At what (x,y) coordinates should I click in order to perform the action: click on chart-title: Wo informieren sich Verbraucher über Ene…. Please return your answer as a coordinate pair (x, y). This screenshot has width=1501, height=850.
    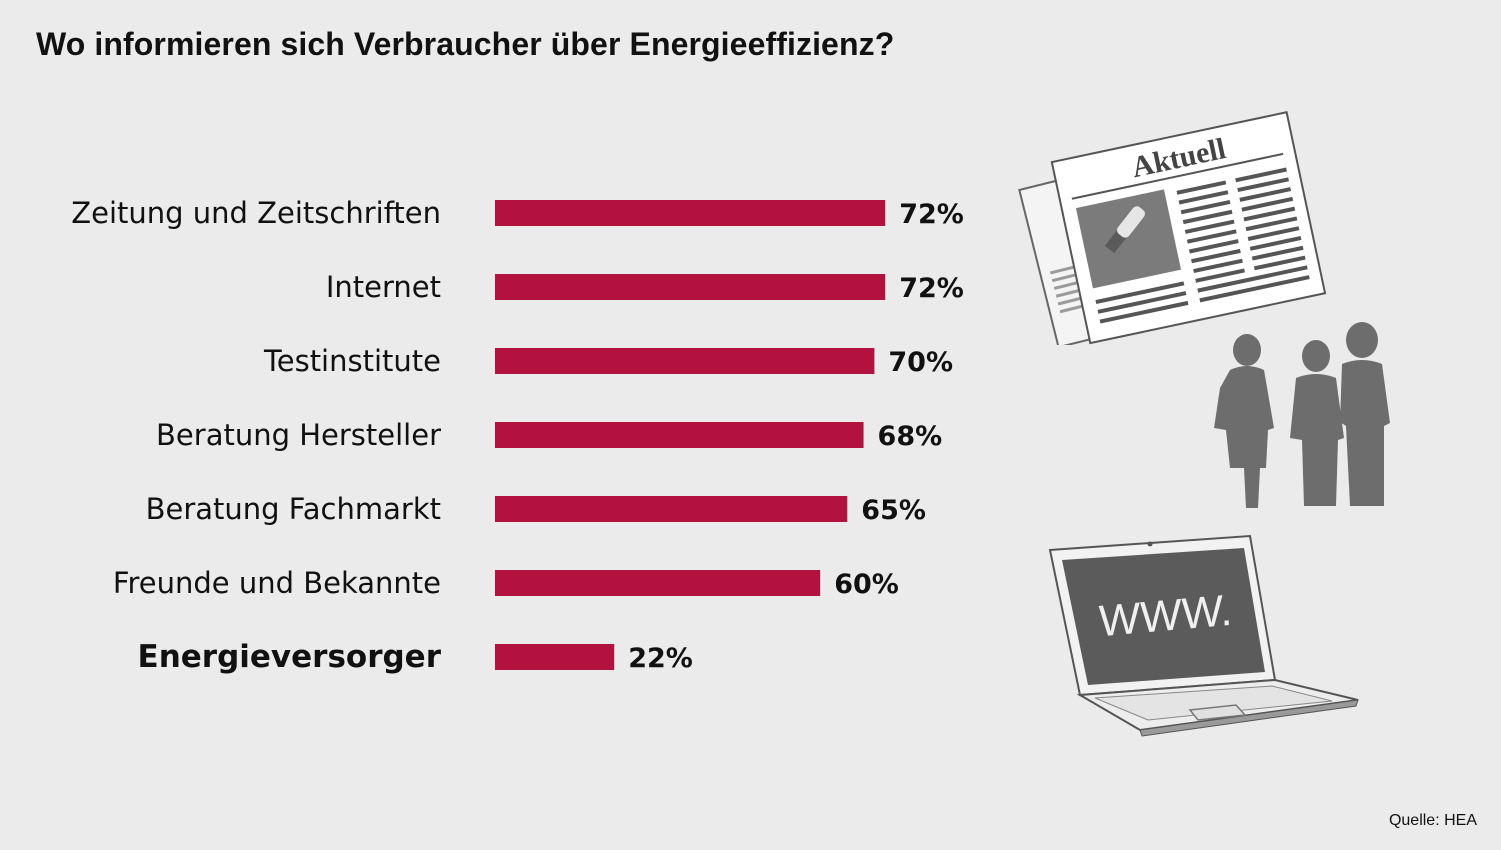
    Looking at the image, I should click on (465, 44).